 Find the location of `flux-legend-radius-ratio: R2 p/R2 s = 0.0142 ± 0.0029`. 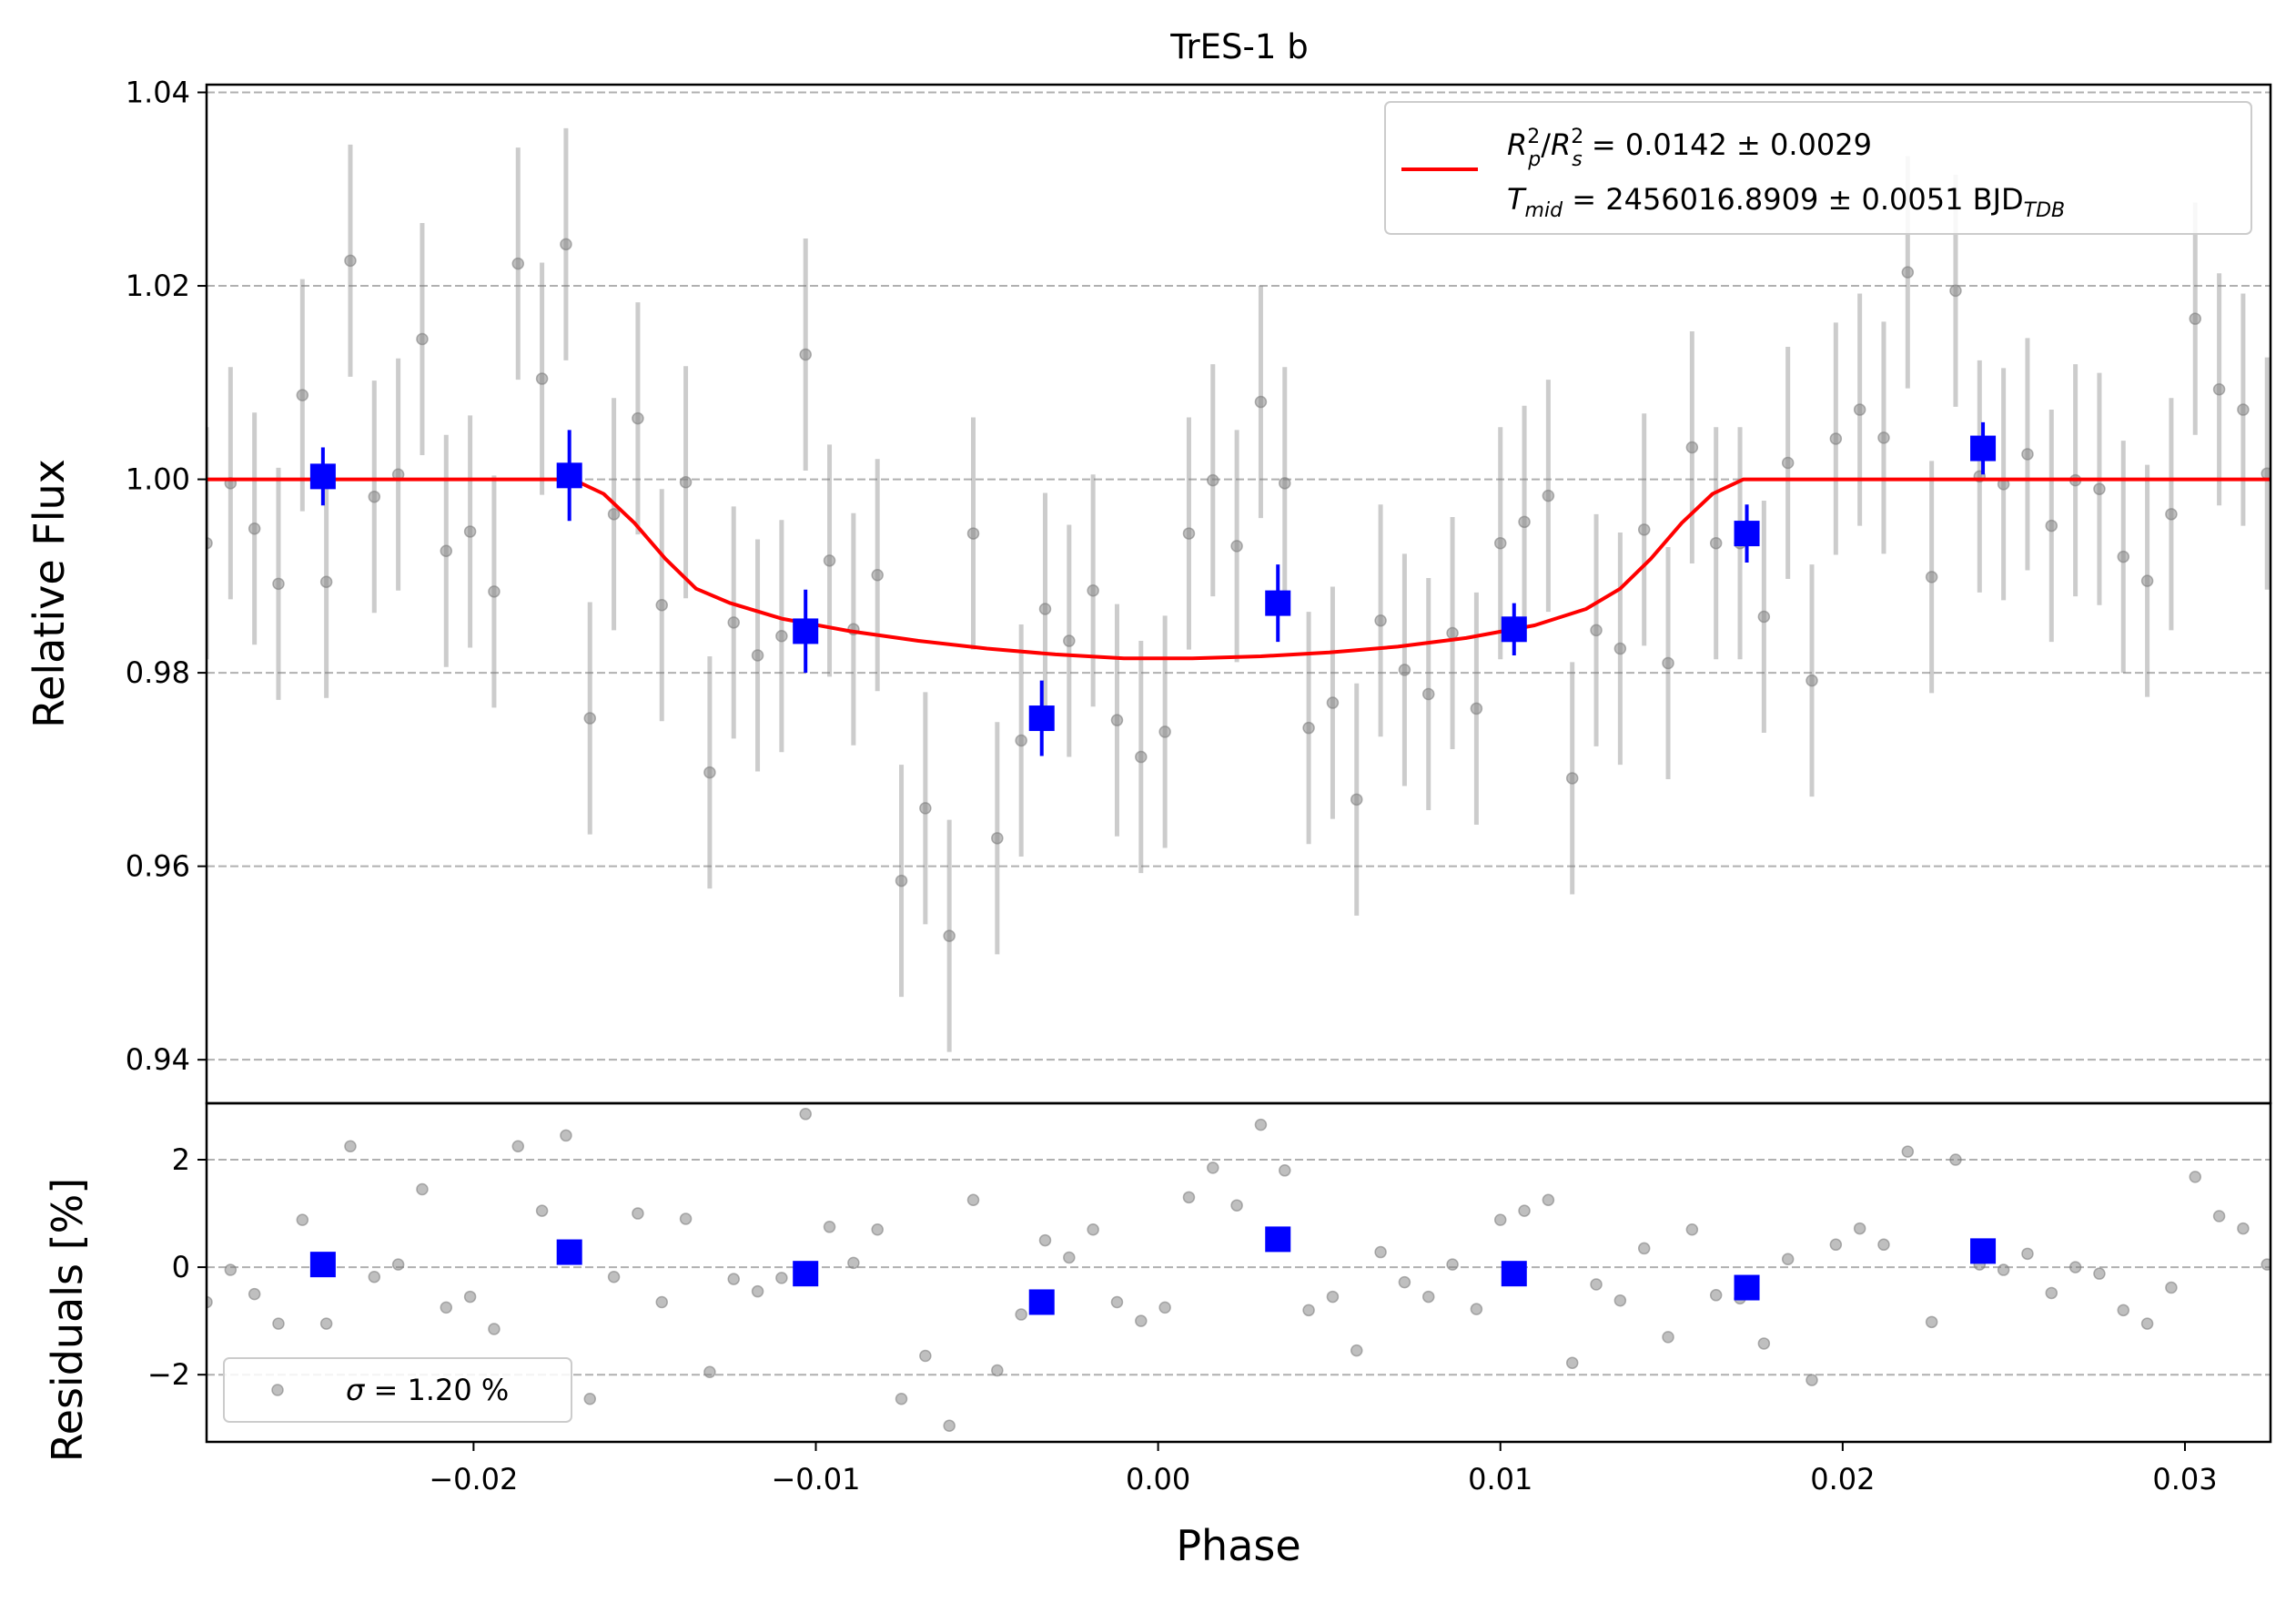

flux-legend-radius-ratio: R2 p/R2 s = 0.0142 ± 0.0029 is located at coordinates (1690, 148).